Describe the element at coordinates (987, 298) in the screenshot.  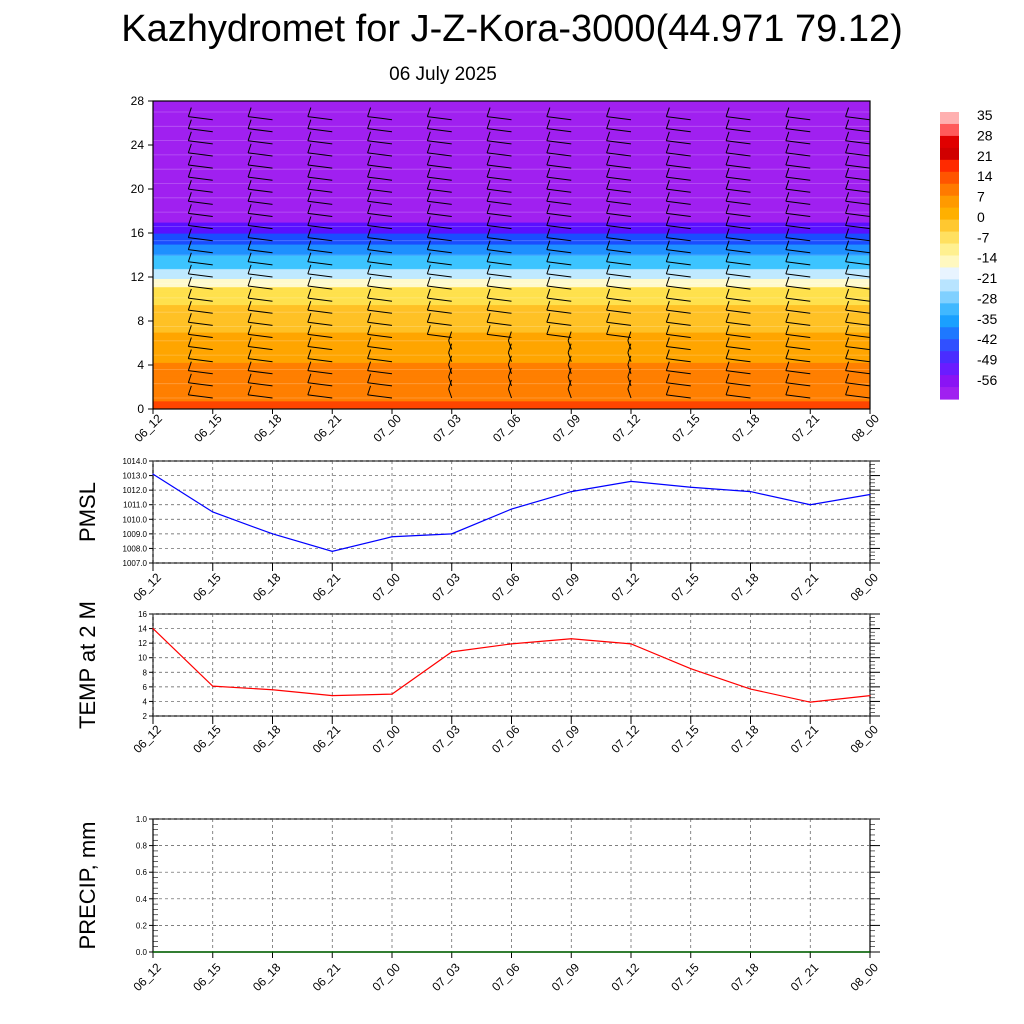
I see `colorbar-label: -28` at that location.